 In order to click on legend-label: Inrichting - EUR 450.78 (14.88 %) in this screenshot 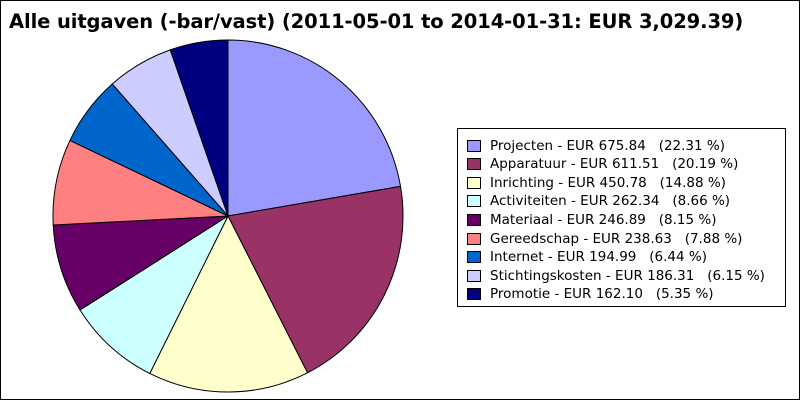, I will do `click(608, 182)`.